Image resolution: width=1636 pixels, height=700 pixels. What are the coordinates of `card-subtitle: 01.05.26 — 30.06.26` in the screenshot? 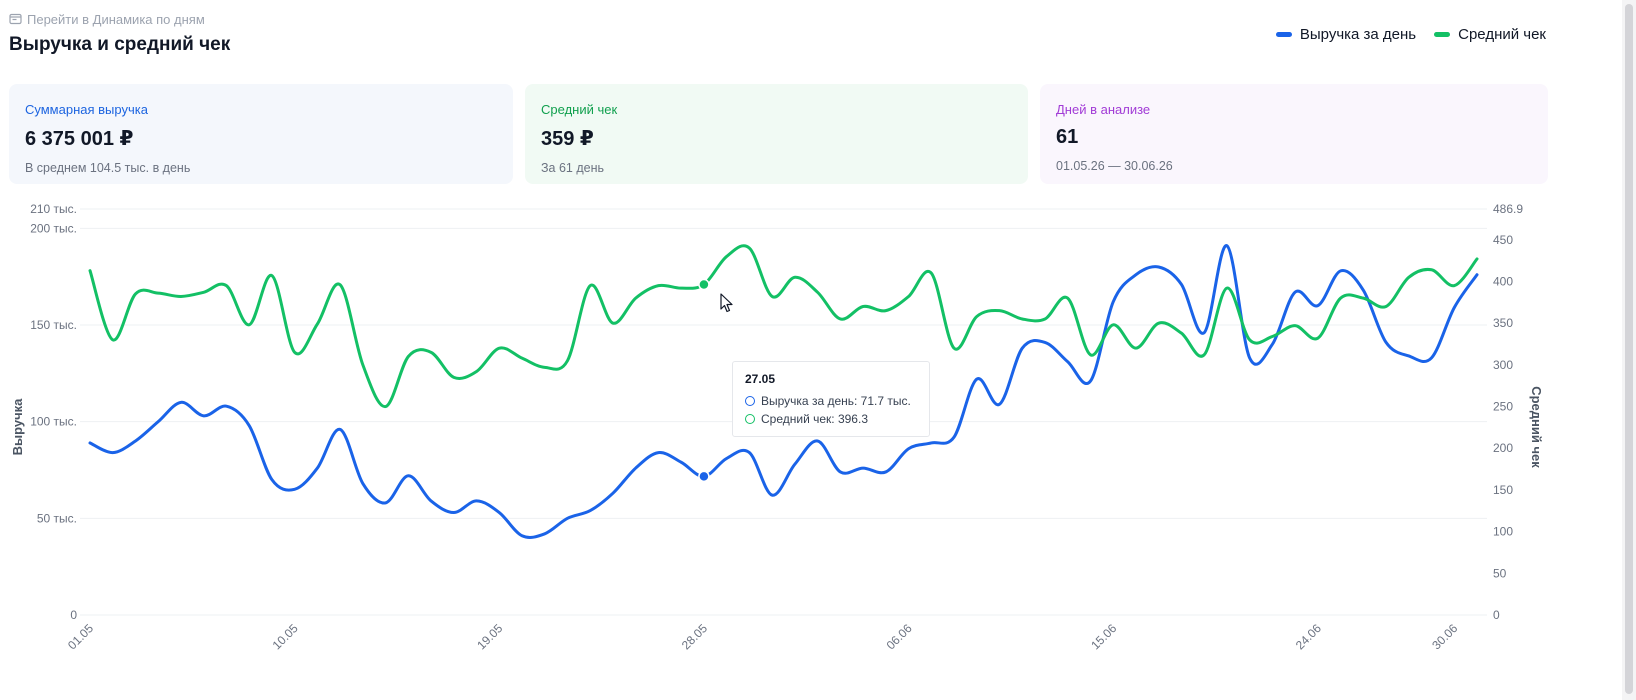 It's located at (1114, 166).